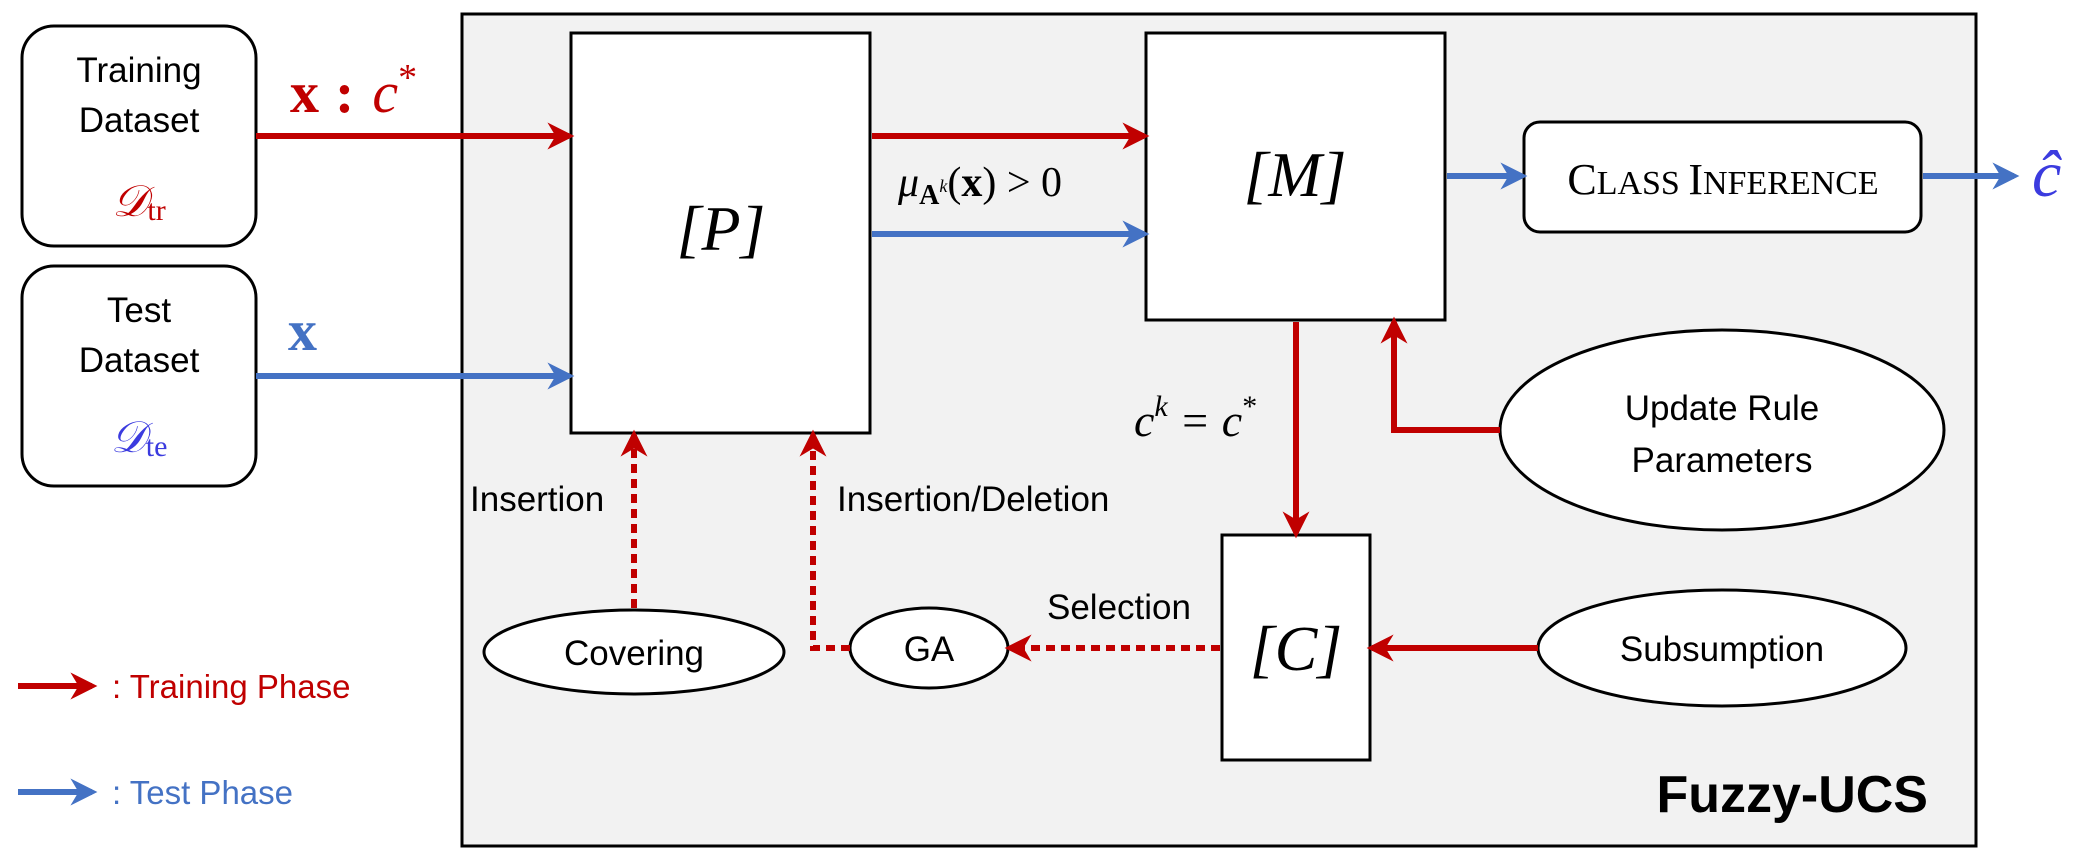 This screenshot has width=2082, height=862. What do you see at coordinates (1581, 179) in the screenshot?
I see `class-inference-c1: C` at bounding box center [1581, 179].